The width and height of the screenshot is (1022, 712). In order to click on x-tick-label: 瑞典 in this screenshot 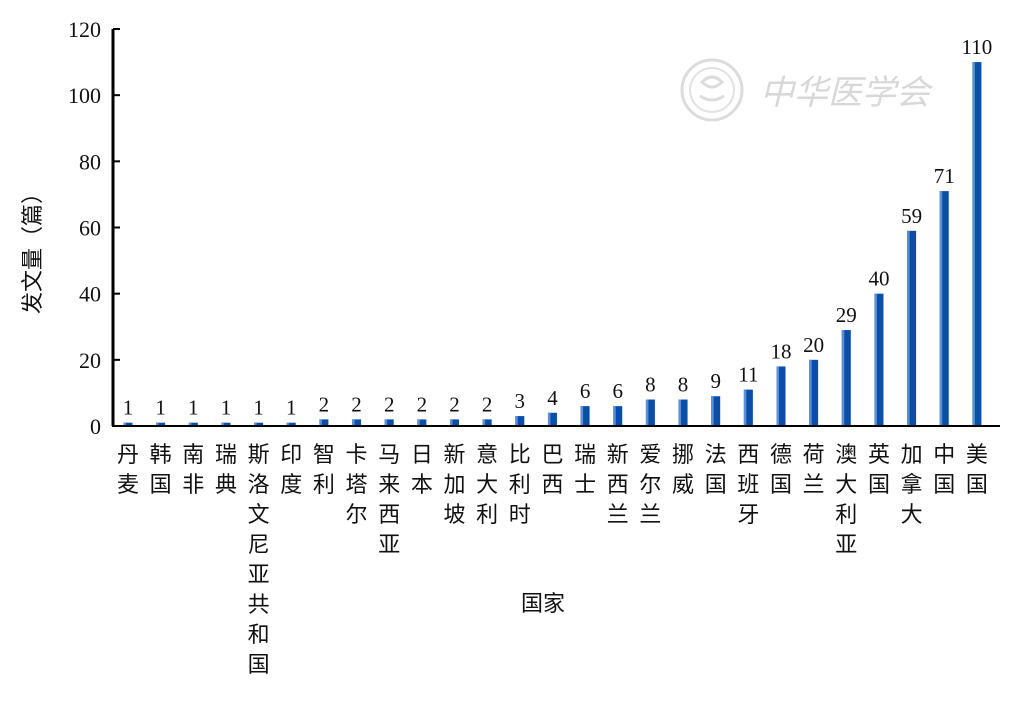, I will do `click(226, 470)`.